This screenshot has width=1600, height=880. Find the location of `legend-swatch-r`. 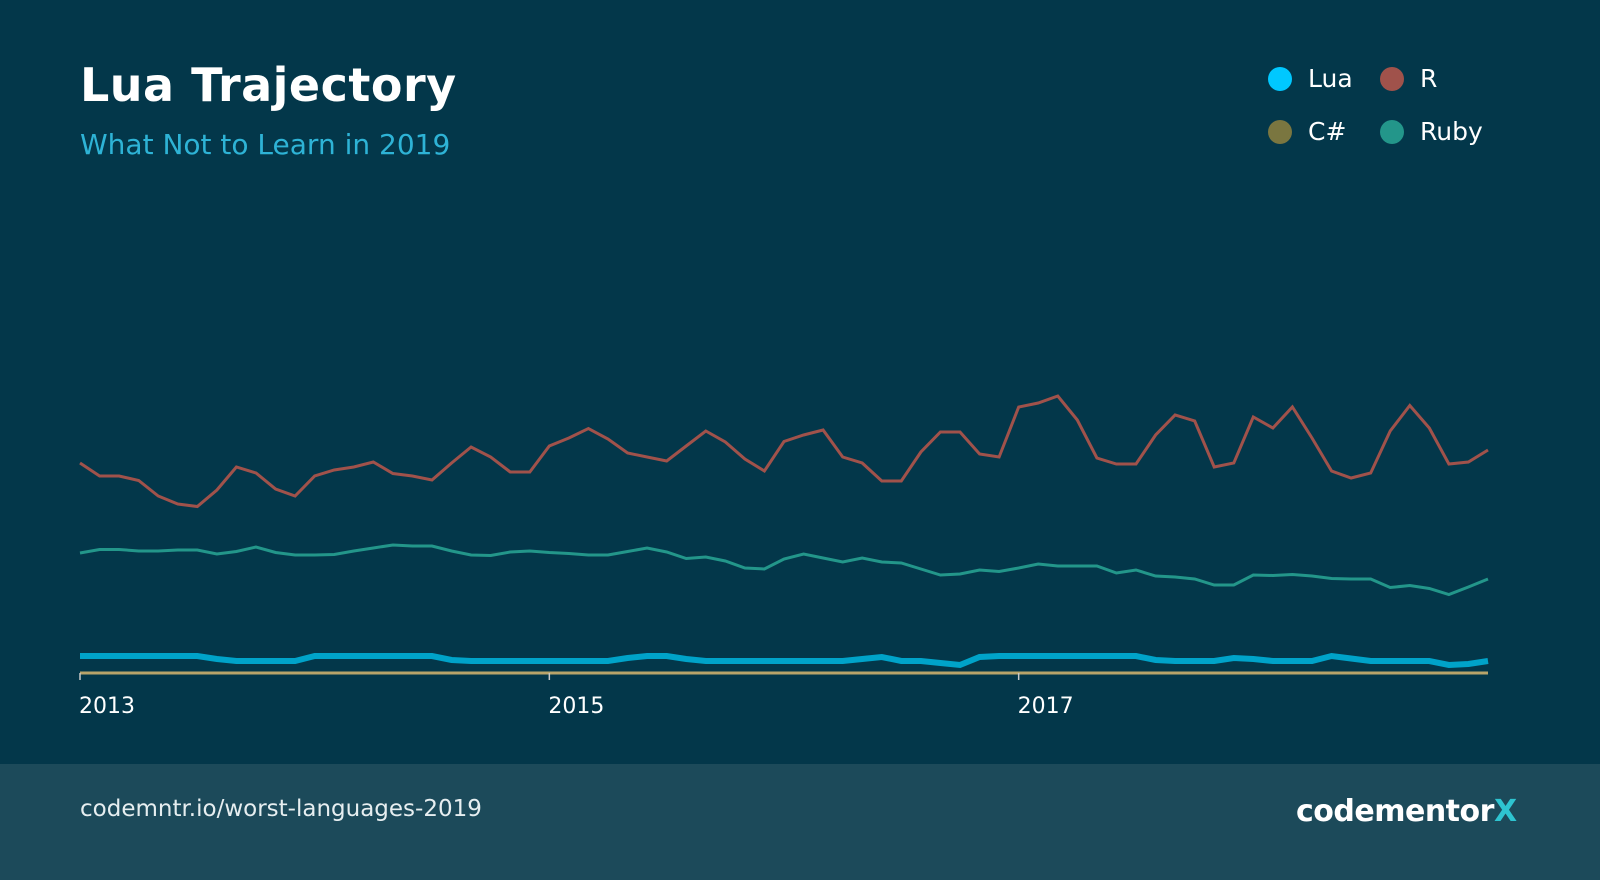

legend-swatch-r is located at coordinates (1392, 78).